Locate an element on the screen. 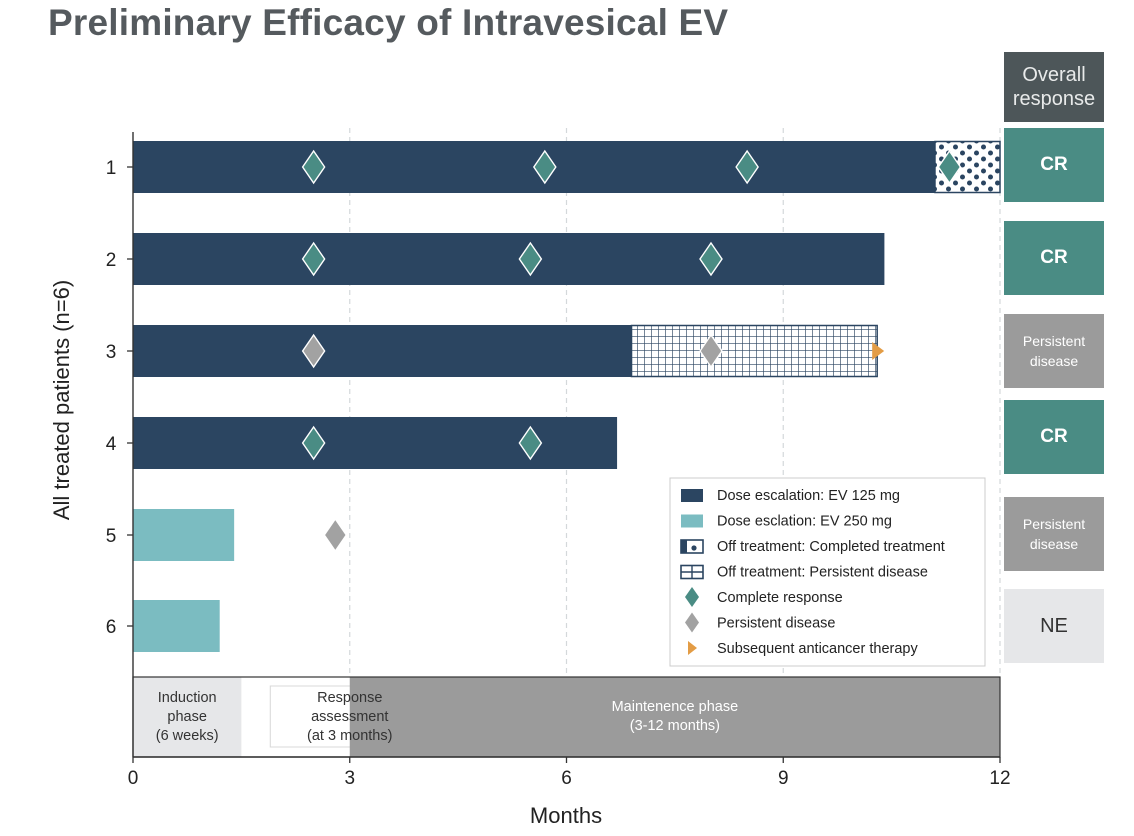  y-axis-label: All treated patients (n=6) is located at coordinates (61, 400).